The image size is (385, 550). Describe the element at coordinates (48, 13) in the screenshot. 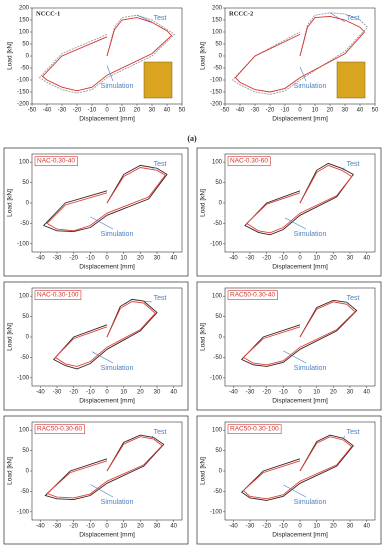

I see `panel-title: NCCC-1` at that location.